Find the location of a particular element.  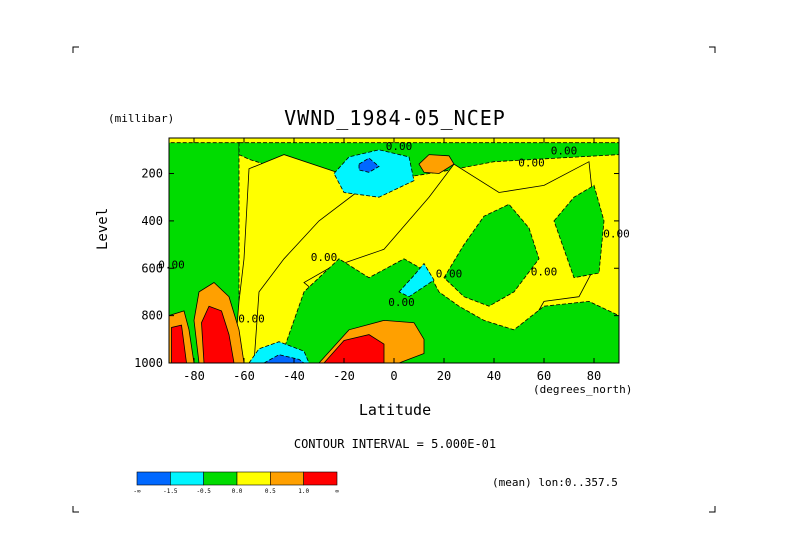

x-axis-label: Latitude is located at coordinates (395, 410).